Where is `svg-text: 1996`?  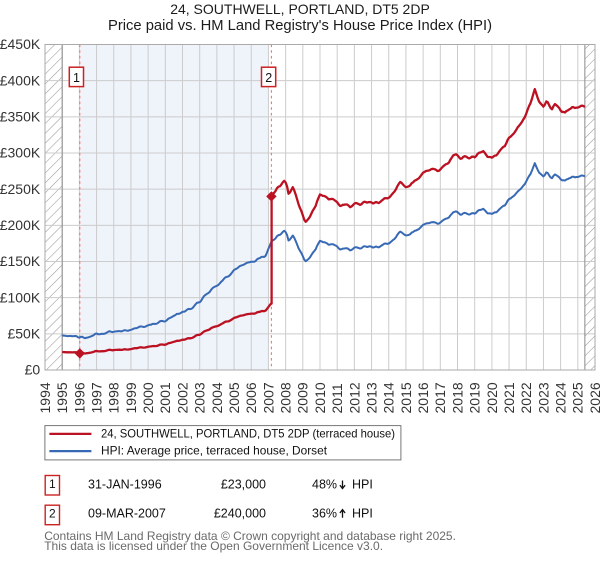 svg-text: 1996 is located at coordinates (79, 397).